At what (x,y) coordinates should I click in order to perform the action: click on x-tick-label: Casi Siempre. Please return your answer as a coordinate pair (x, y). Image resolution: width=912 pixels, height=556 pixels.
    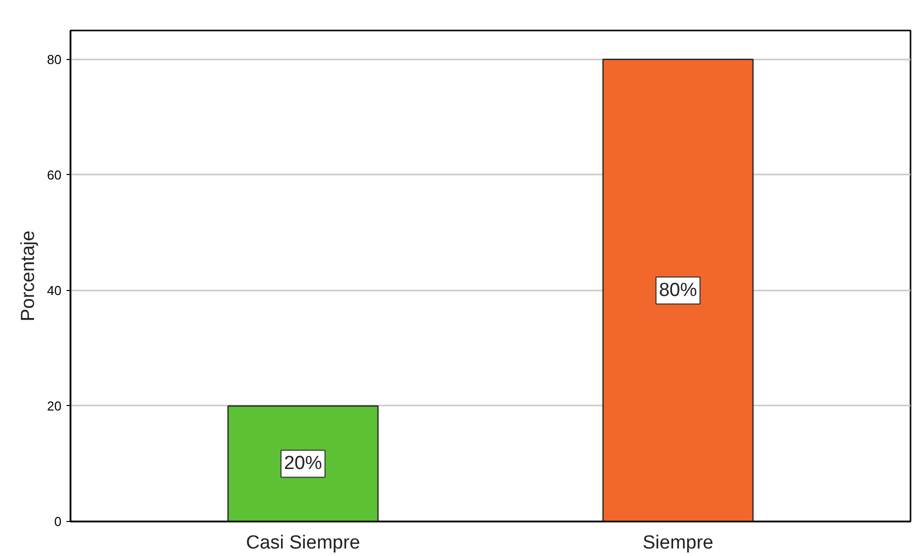
    Looking at the image, I should click on (303, 543).